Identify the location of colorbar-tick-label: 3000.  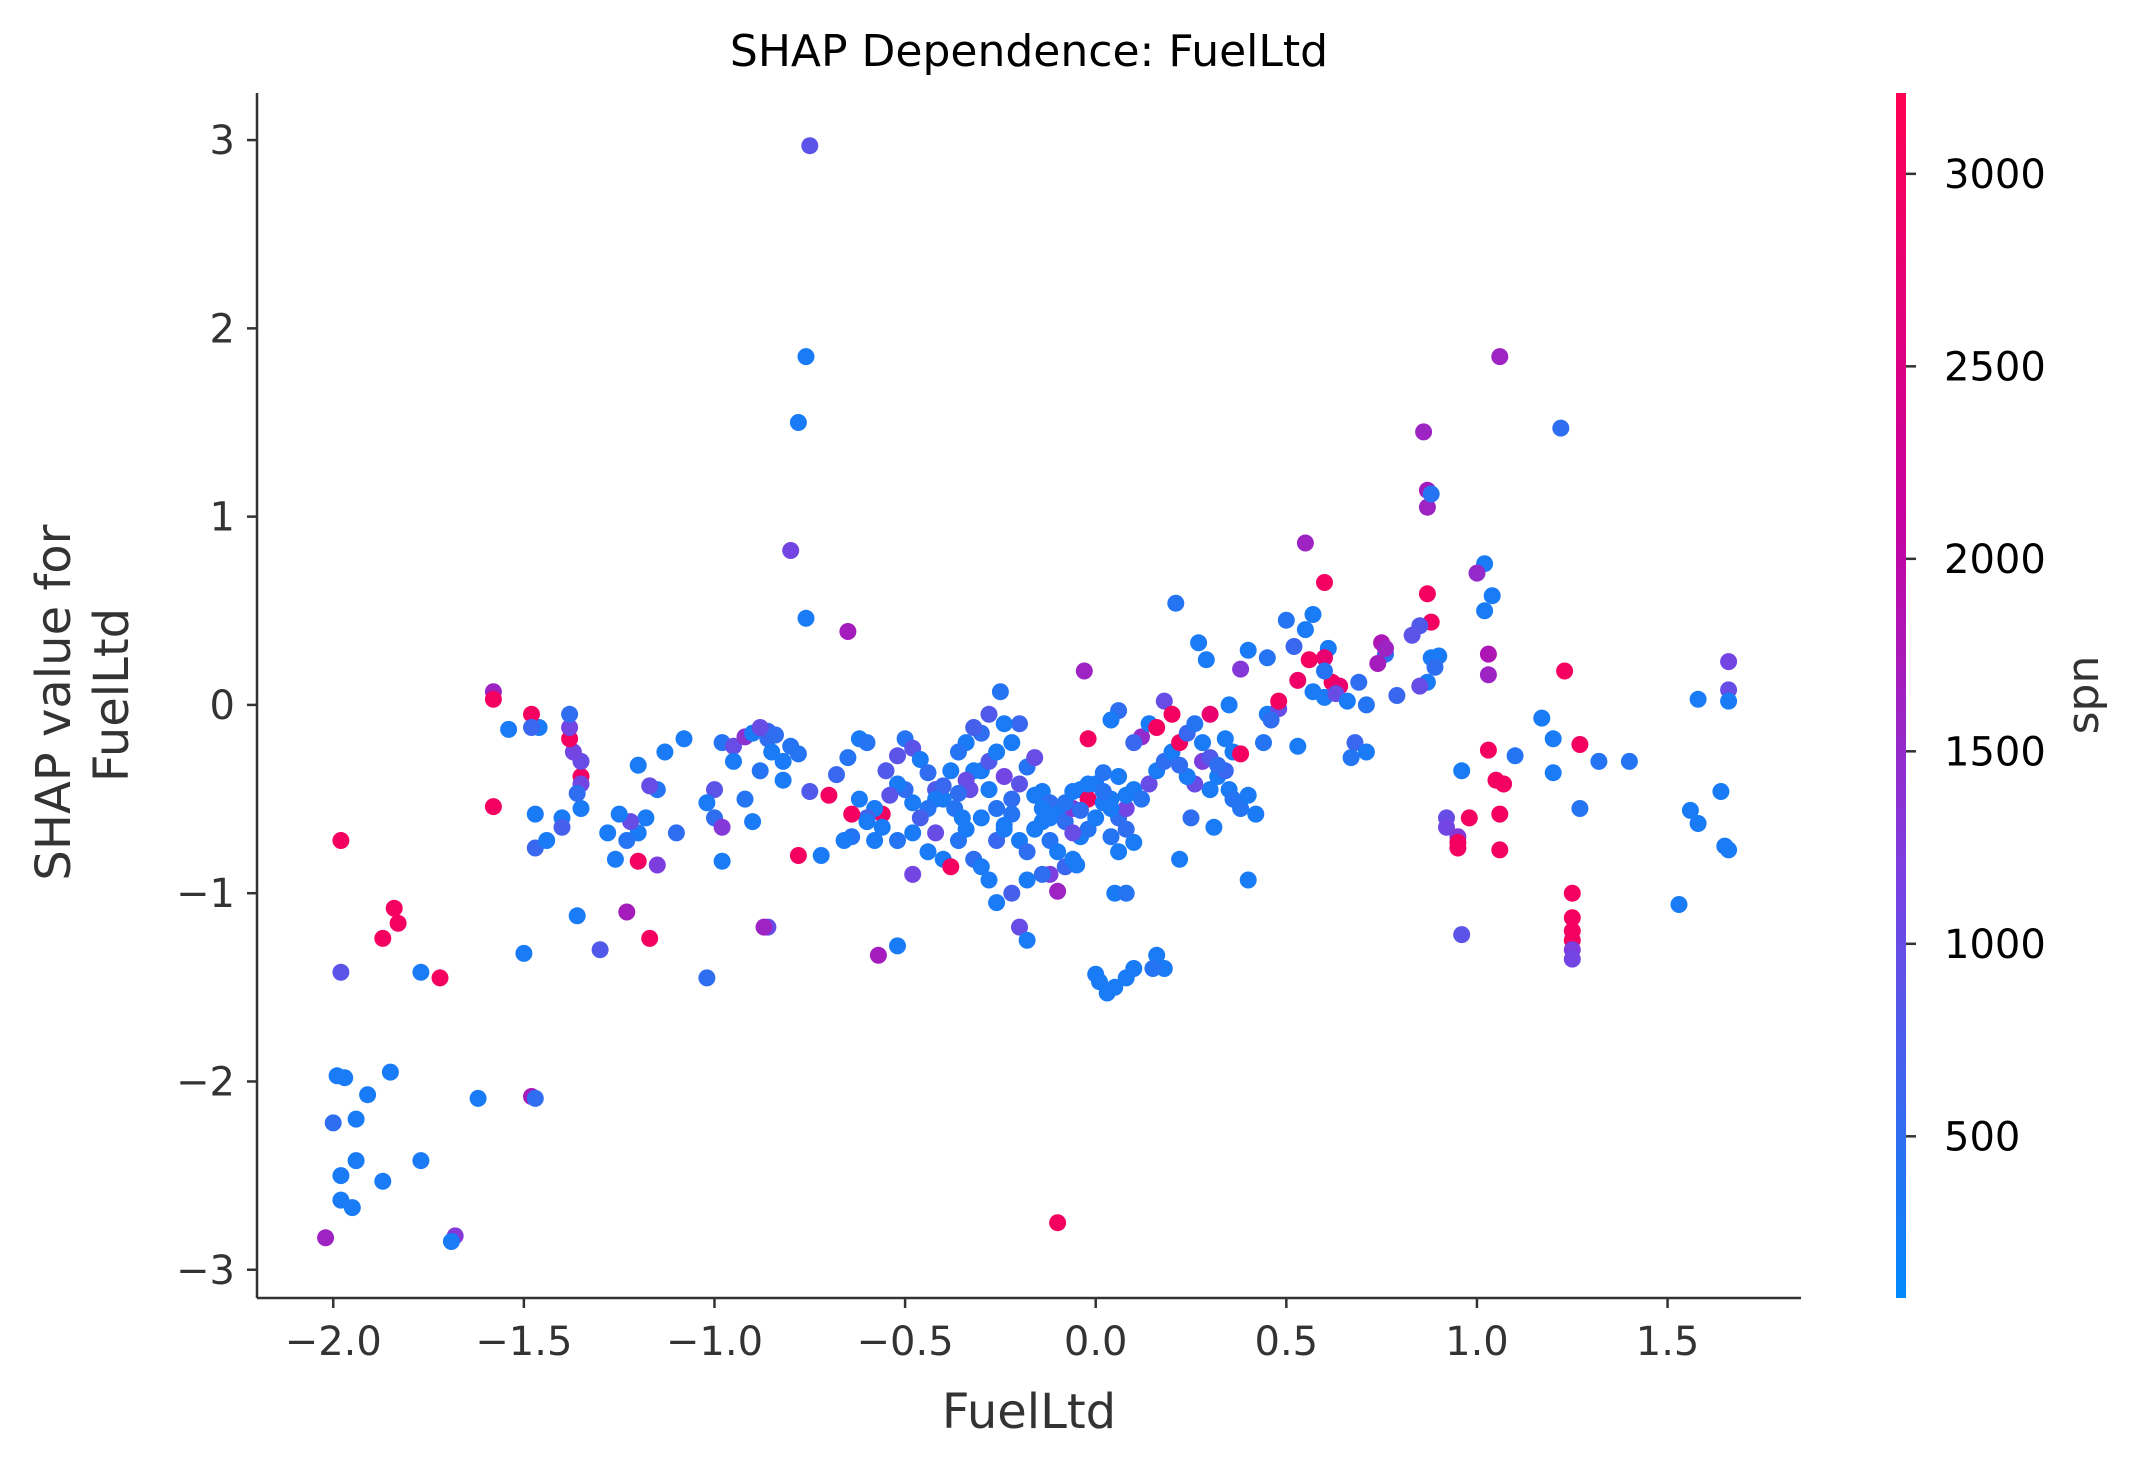
(1995, 175).